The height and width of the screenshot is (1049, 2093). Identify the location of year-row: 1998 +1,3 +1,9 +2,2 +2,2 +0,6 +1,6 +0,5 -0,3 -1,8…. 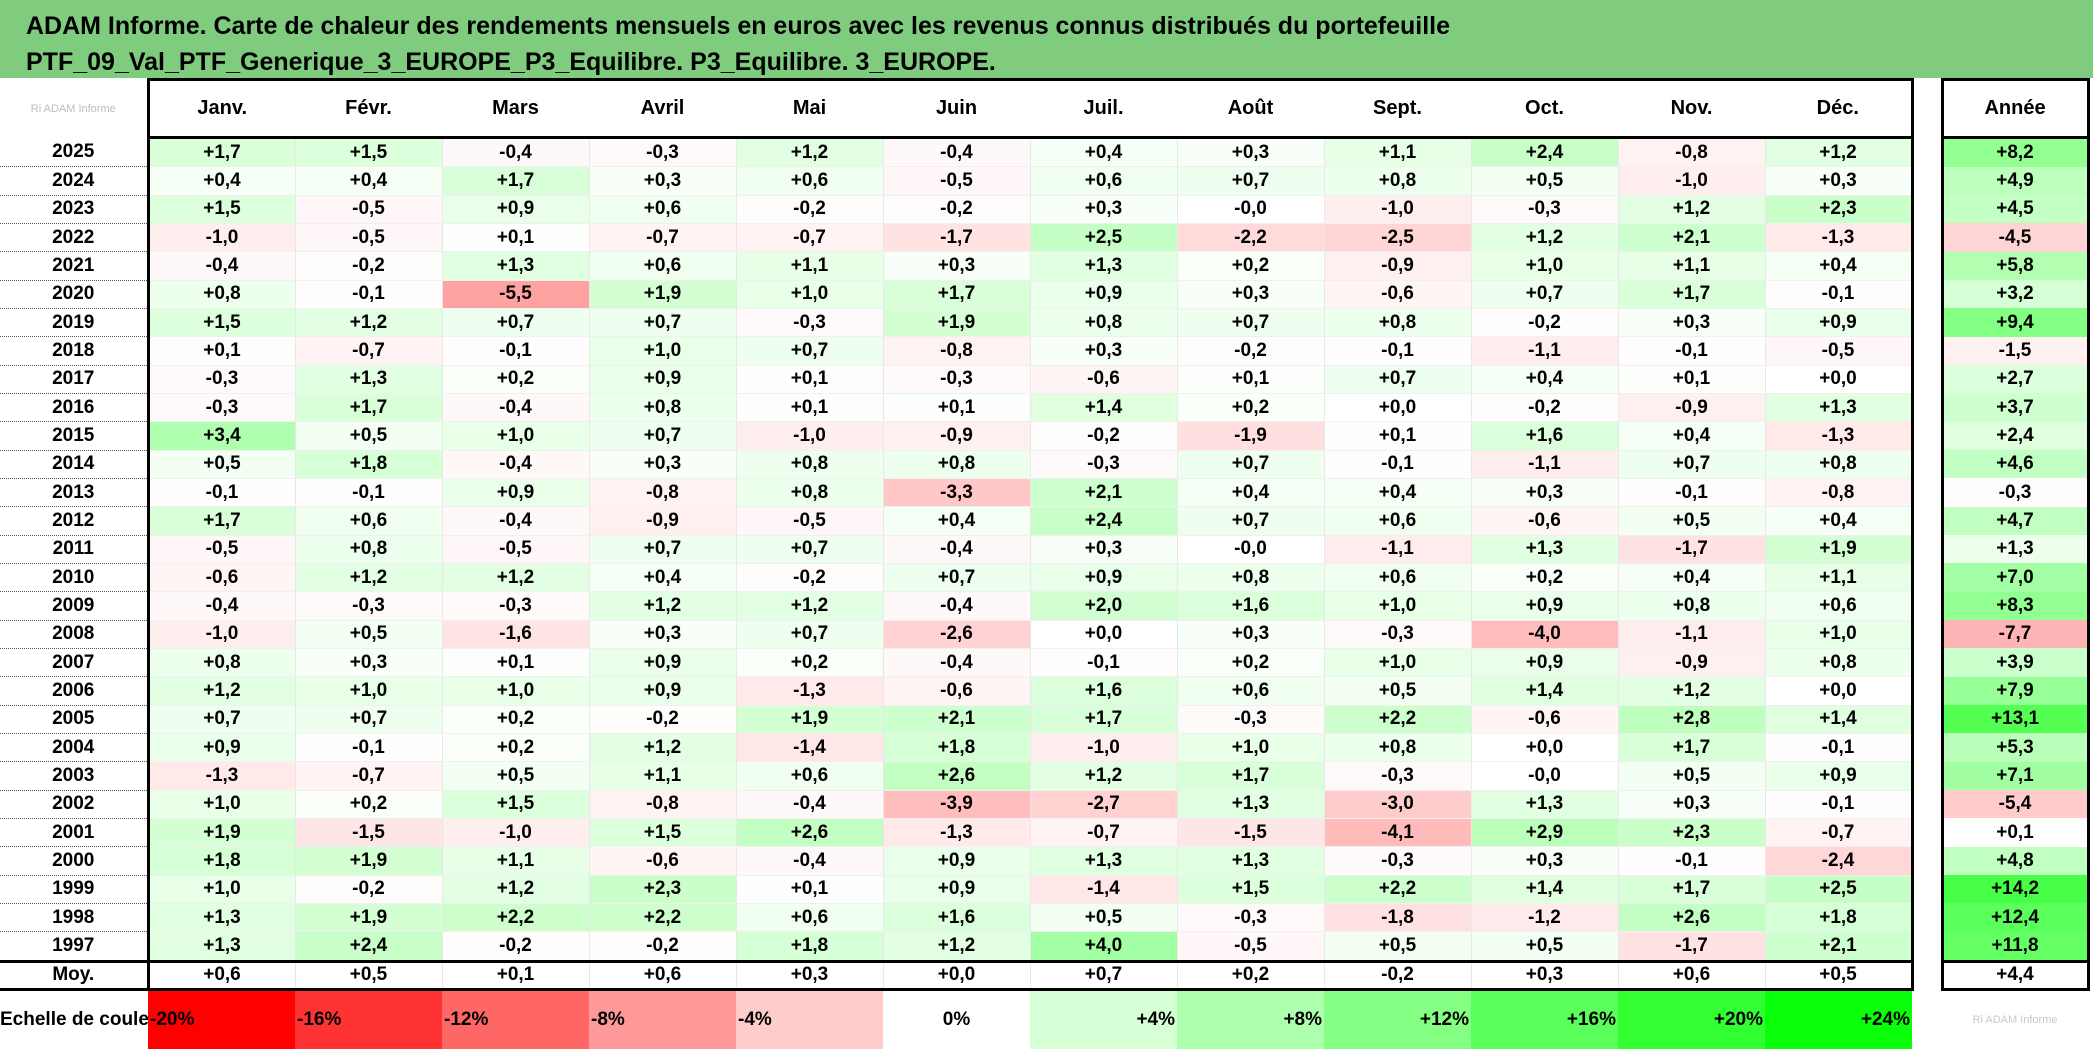
(1045, 918).